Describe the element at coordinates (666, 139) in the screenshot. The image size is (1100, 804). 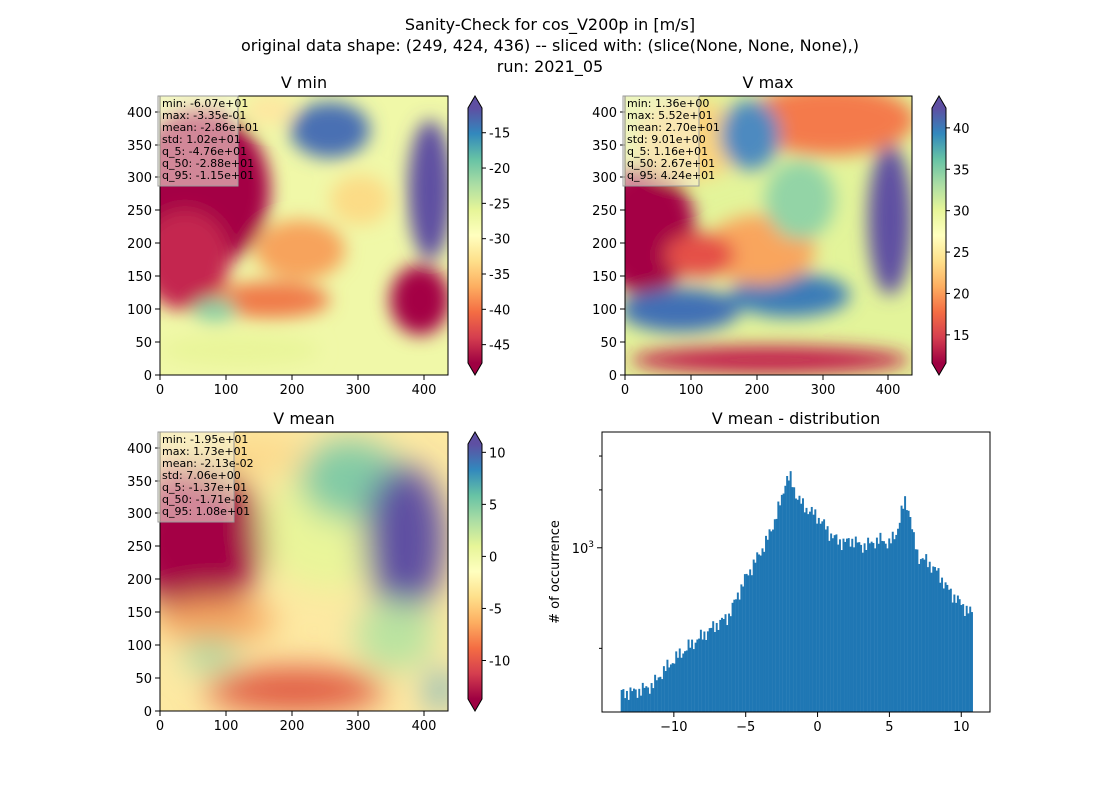
I see `stat-std: std: 9.01e+00` at that location.